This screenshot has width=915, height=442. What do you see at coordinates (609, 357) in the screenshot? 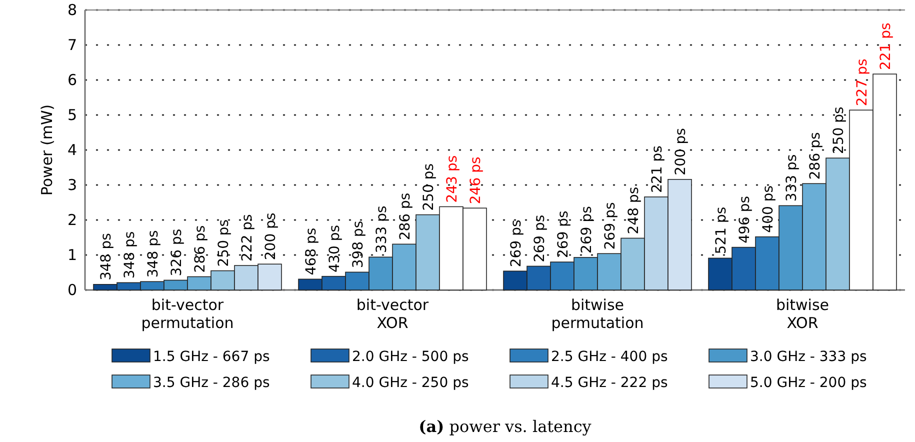
I see `legend-label: 2.5 GHz - 400 ps` at bounding box center [609, 357].